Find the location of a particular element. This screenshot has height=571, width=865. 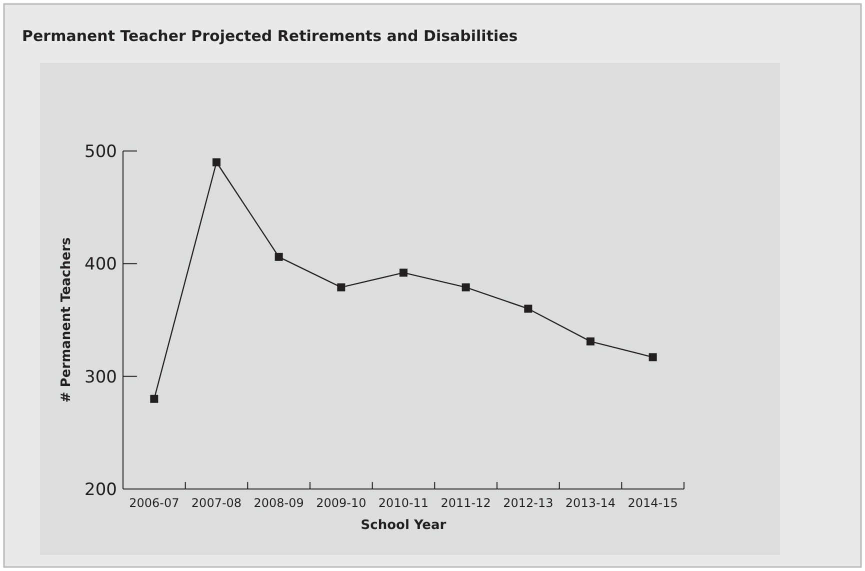

x-axis-title: School Year is located at coordinates (403, 525).